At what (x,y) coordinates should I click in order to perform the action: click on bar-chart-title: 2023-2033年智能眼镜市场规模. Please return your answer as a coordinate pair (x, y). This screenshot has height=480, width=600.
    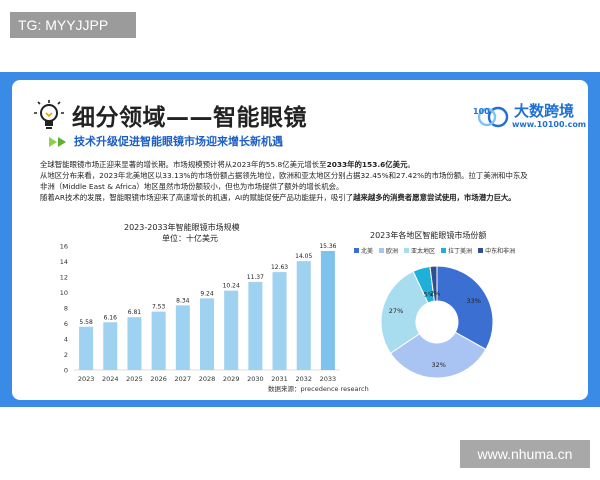
    Looking at the image, I should click on (182, 227).